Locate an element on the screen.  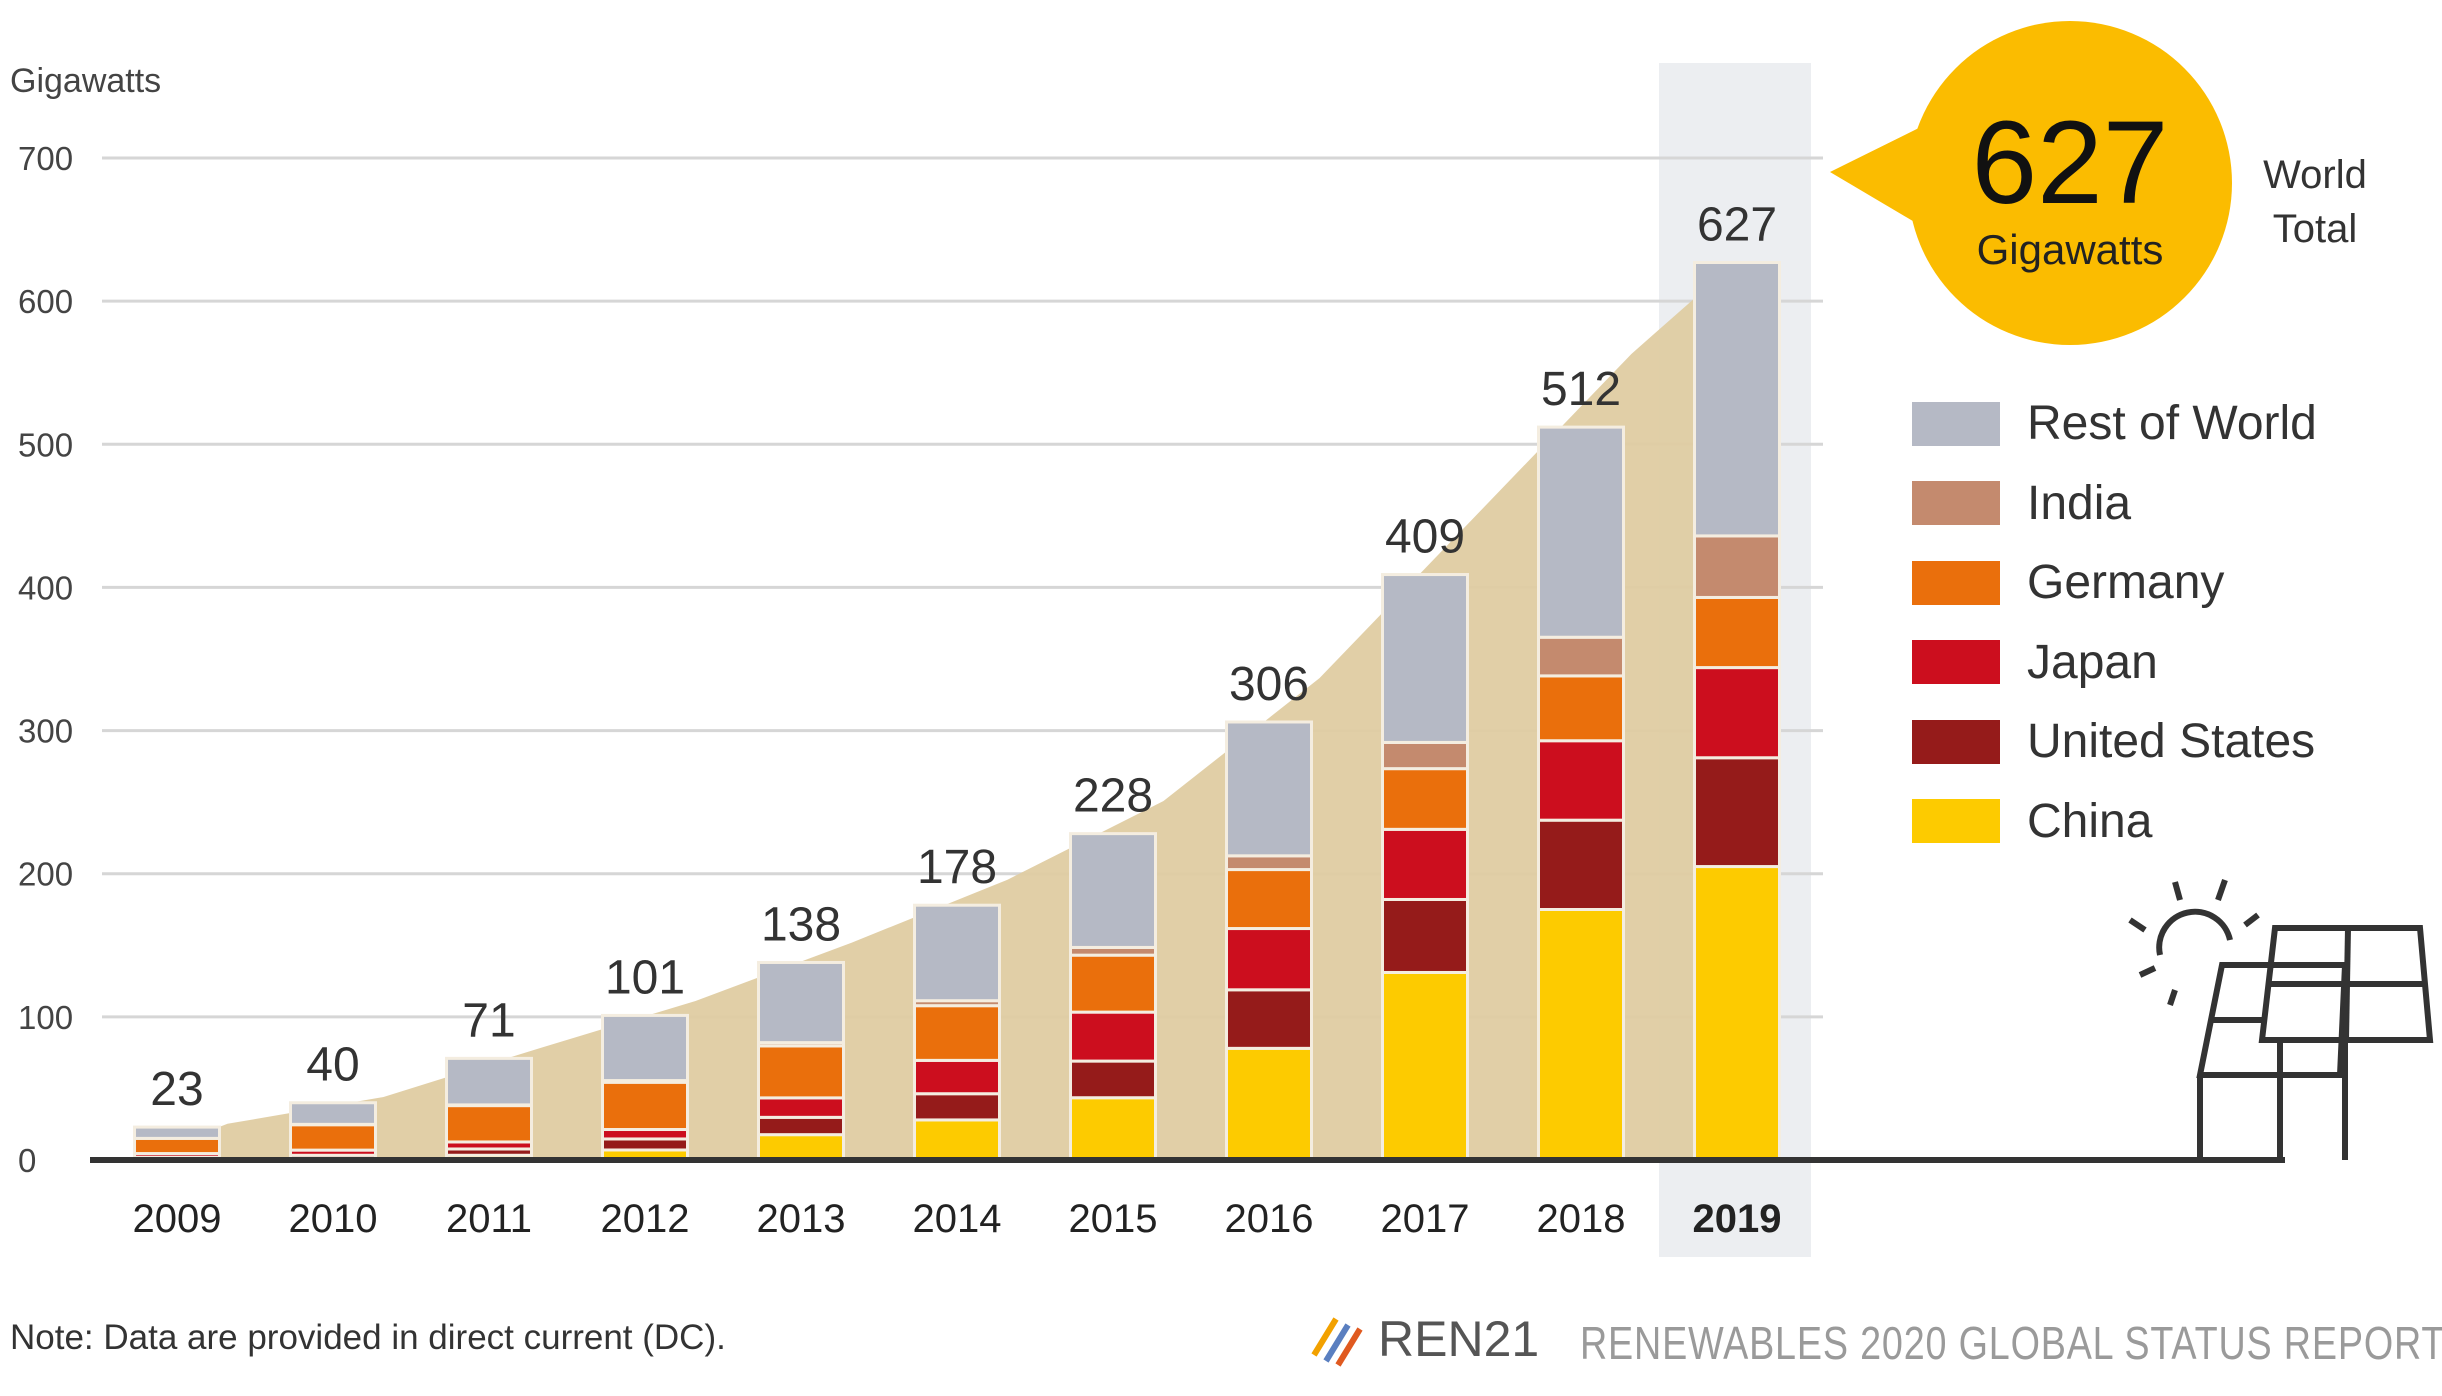
data-label-total: 306 is located at coordinates (1269, 684).